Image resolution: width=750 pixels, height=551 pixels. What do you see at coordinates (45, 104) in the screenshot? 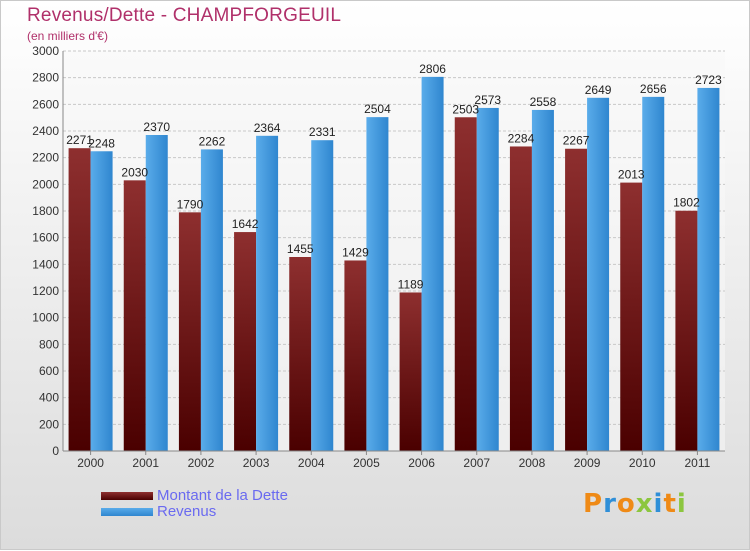
I see `y-tick-label: 2600` at bounding box center [45, 104].